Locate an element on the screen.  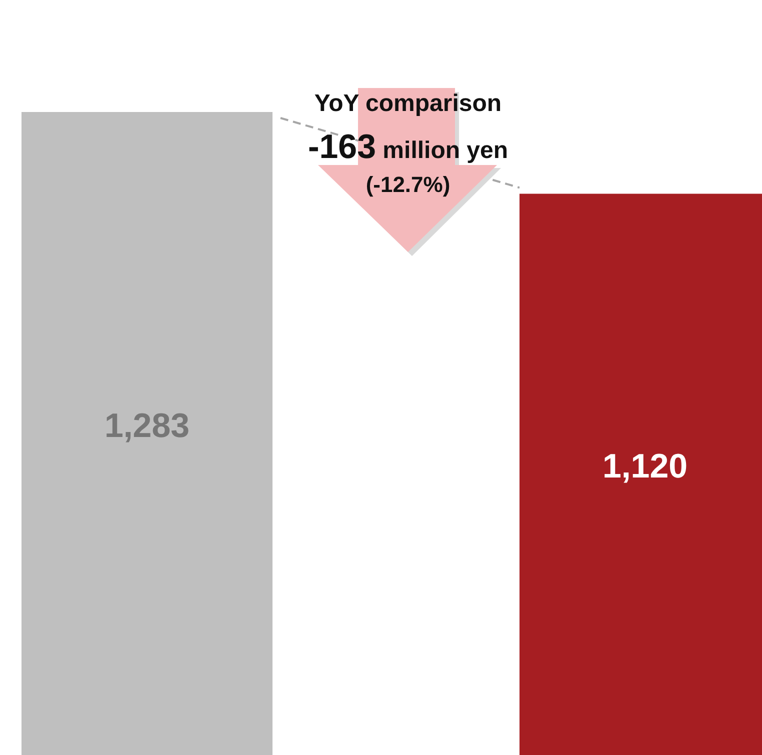
data-label: 1,283 is located at coordinates (147, 425).